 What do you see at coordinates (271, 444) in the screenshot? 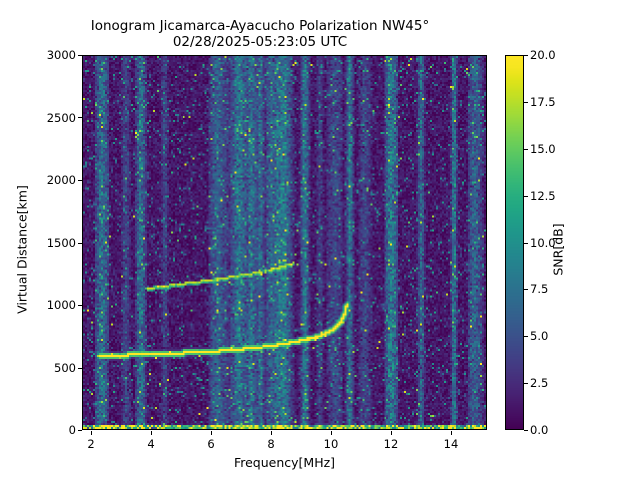
I see `x-tick-label: 8` at bounding box center [271, 444].